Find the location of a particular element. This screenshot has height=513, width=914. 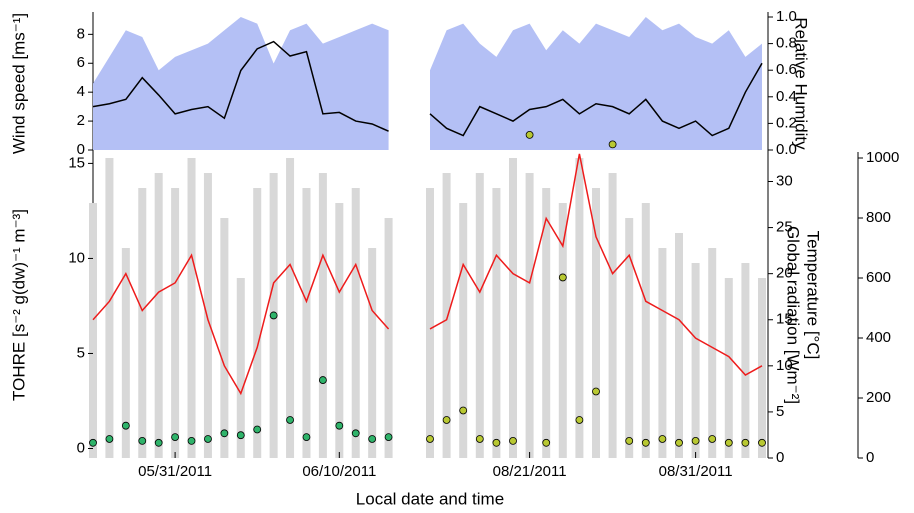

y-axis-label: TOHRE [s⁻² g(dw)⁻¹ m⁻³] is located at coordinates (18, 305).